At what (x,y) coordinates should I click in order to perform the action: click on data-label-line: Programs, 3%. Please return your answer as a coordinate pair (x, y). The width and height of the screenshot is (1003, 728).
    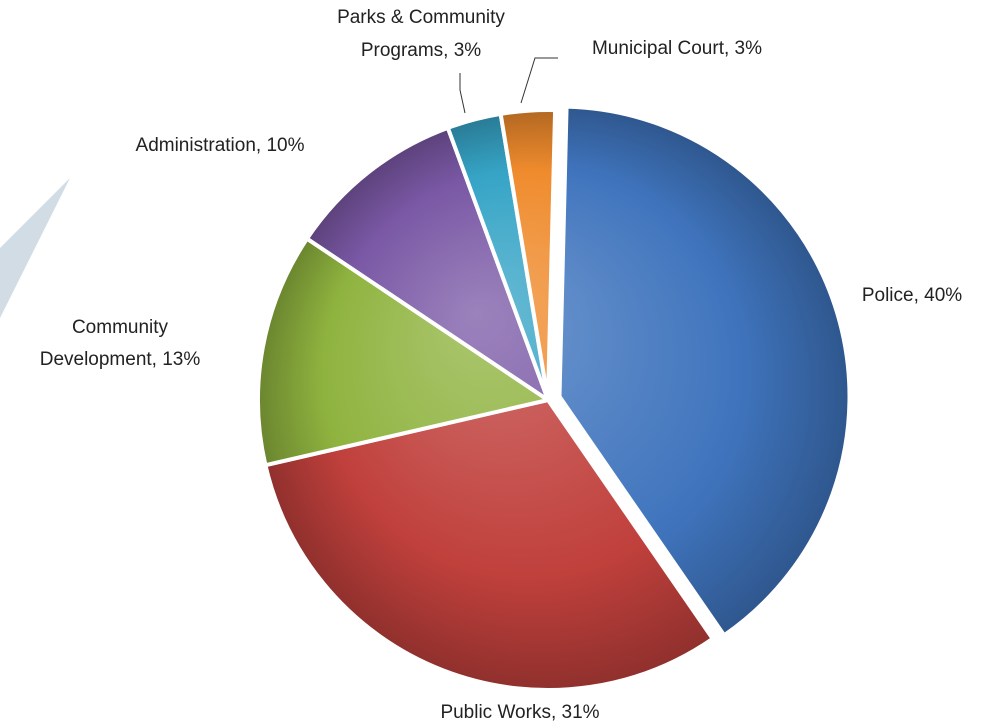
    Looking at the image, I should click on (421, 50).